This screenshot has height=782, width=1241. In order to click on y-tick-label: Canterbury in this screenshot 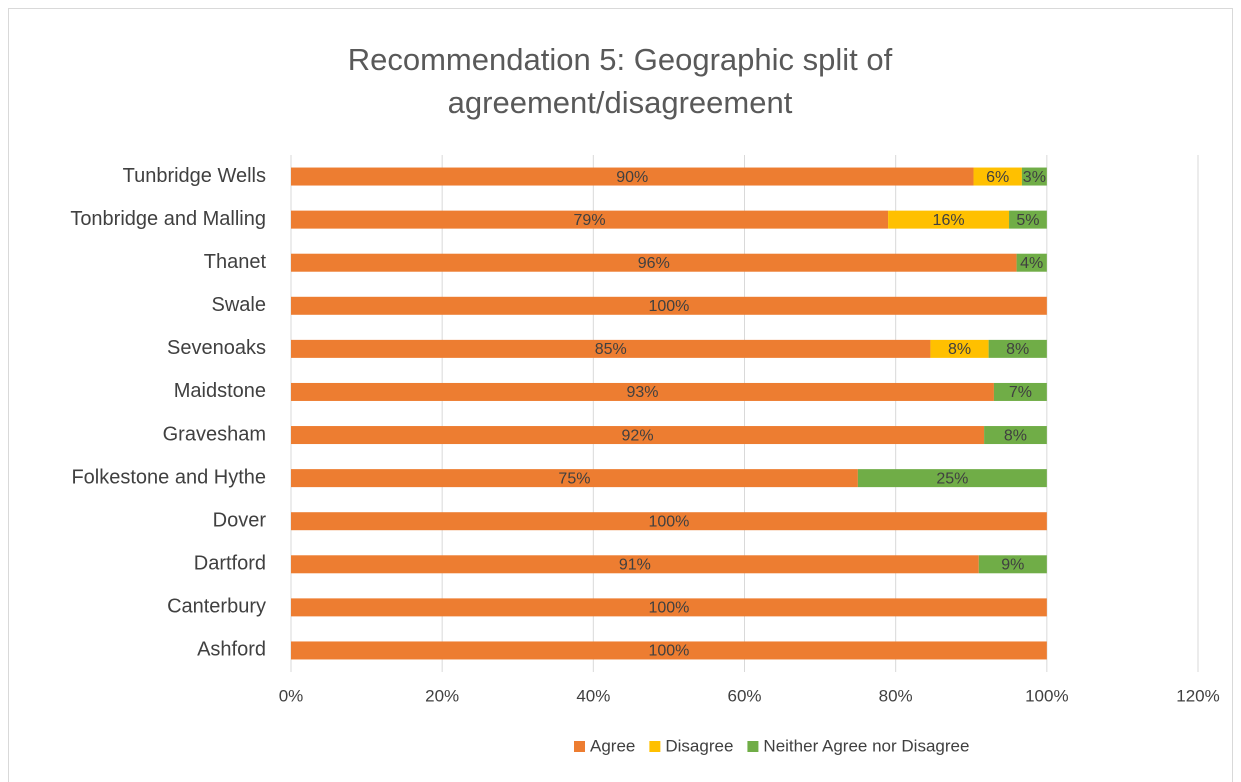, I will do `click(216, 607)`.